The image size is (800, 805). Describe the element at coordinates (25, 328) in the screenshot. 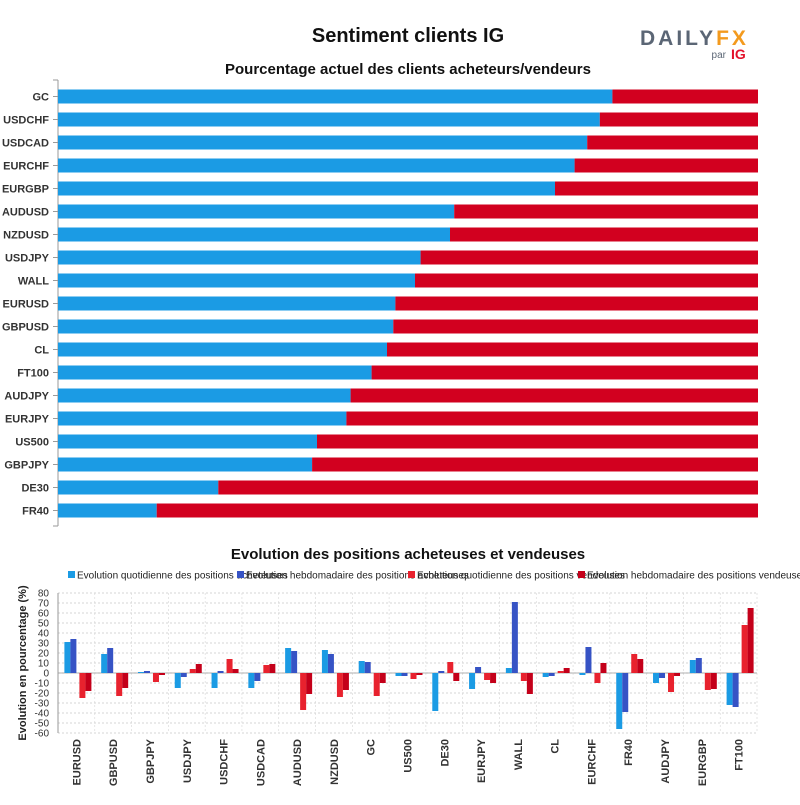

I see `chart1-category-label: GBPUSD` at that location.